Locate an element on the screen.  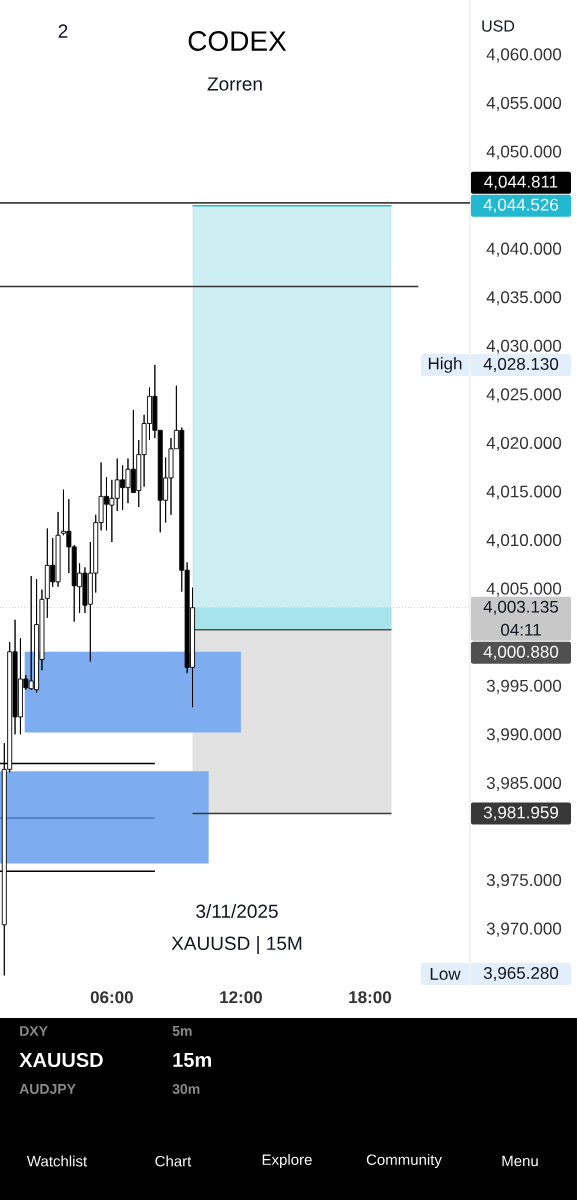
text: Community is located at coordinates (404, 1161).